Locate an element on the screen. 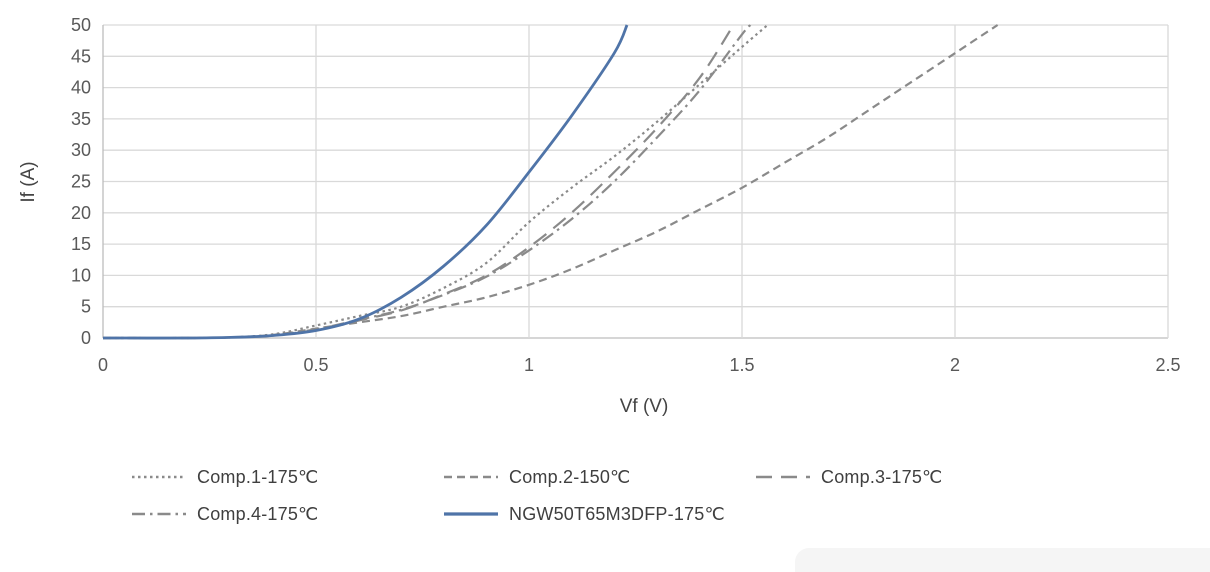 Image resolution: width=1210 pixels, height=572 pixels. y-tick-label: 30 is located at coordinates (81, 150).